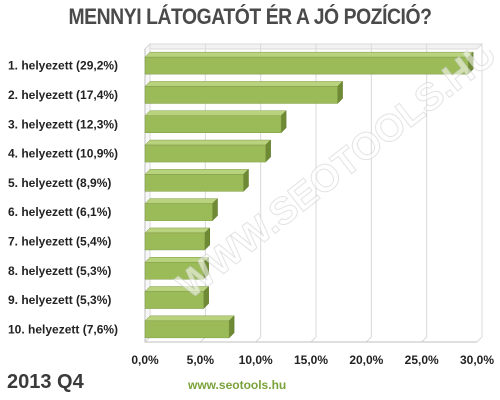  I want to click on x-tick-label: 30,0%, so click(477, 360).